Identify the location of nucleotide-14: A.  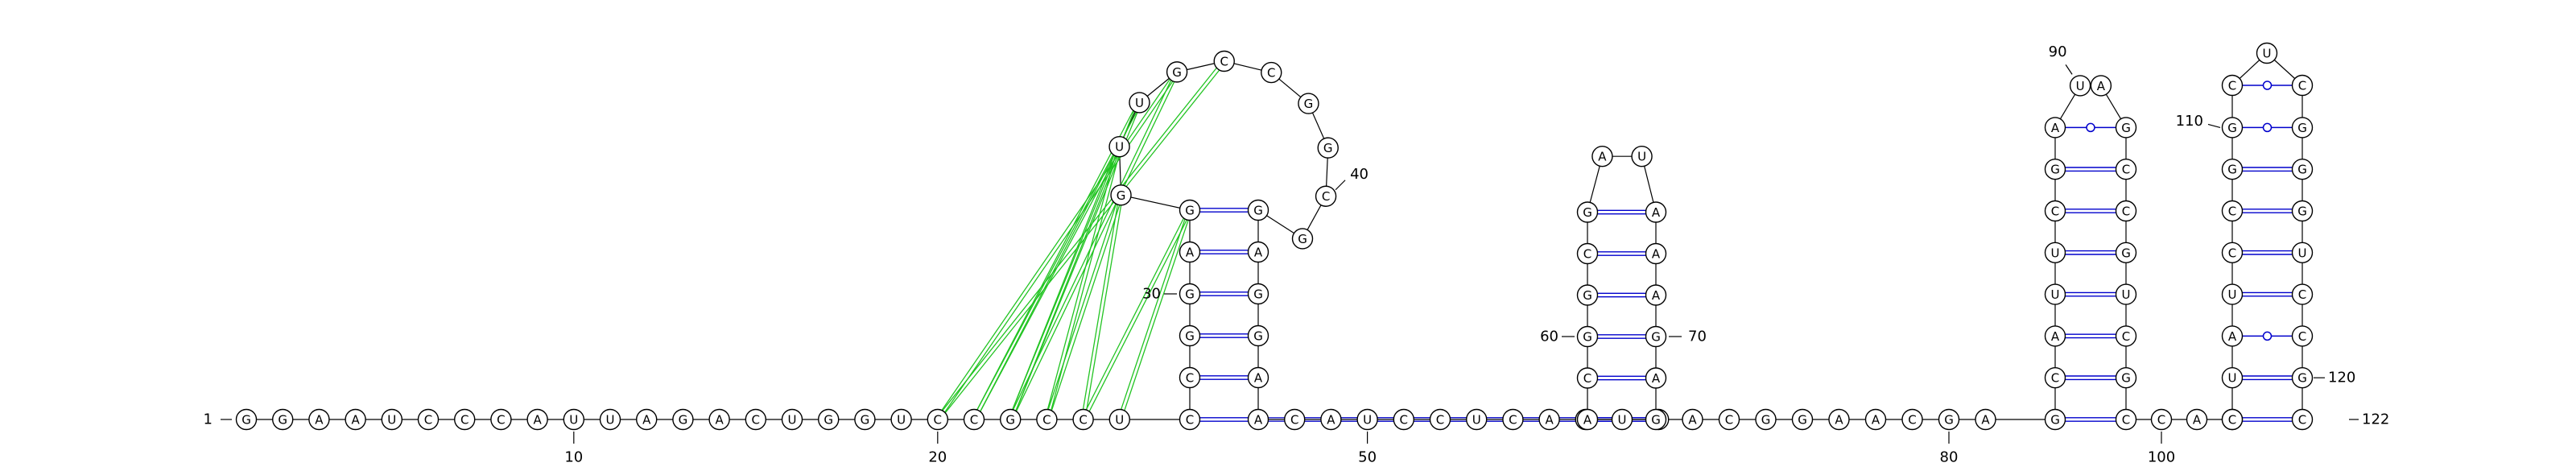
(719, 419).